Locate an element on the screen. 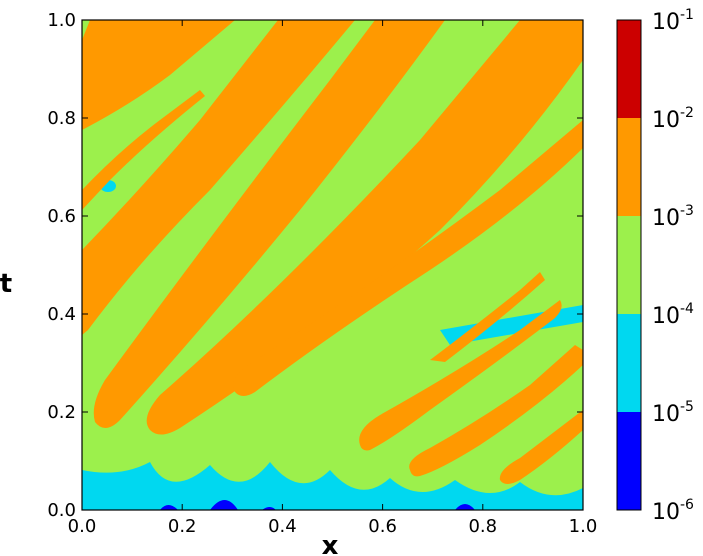 The width and height of the screenshot is (703, 556). y-tick-label: 0.6 is located at coordinates (61, 216).